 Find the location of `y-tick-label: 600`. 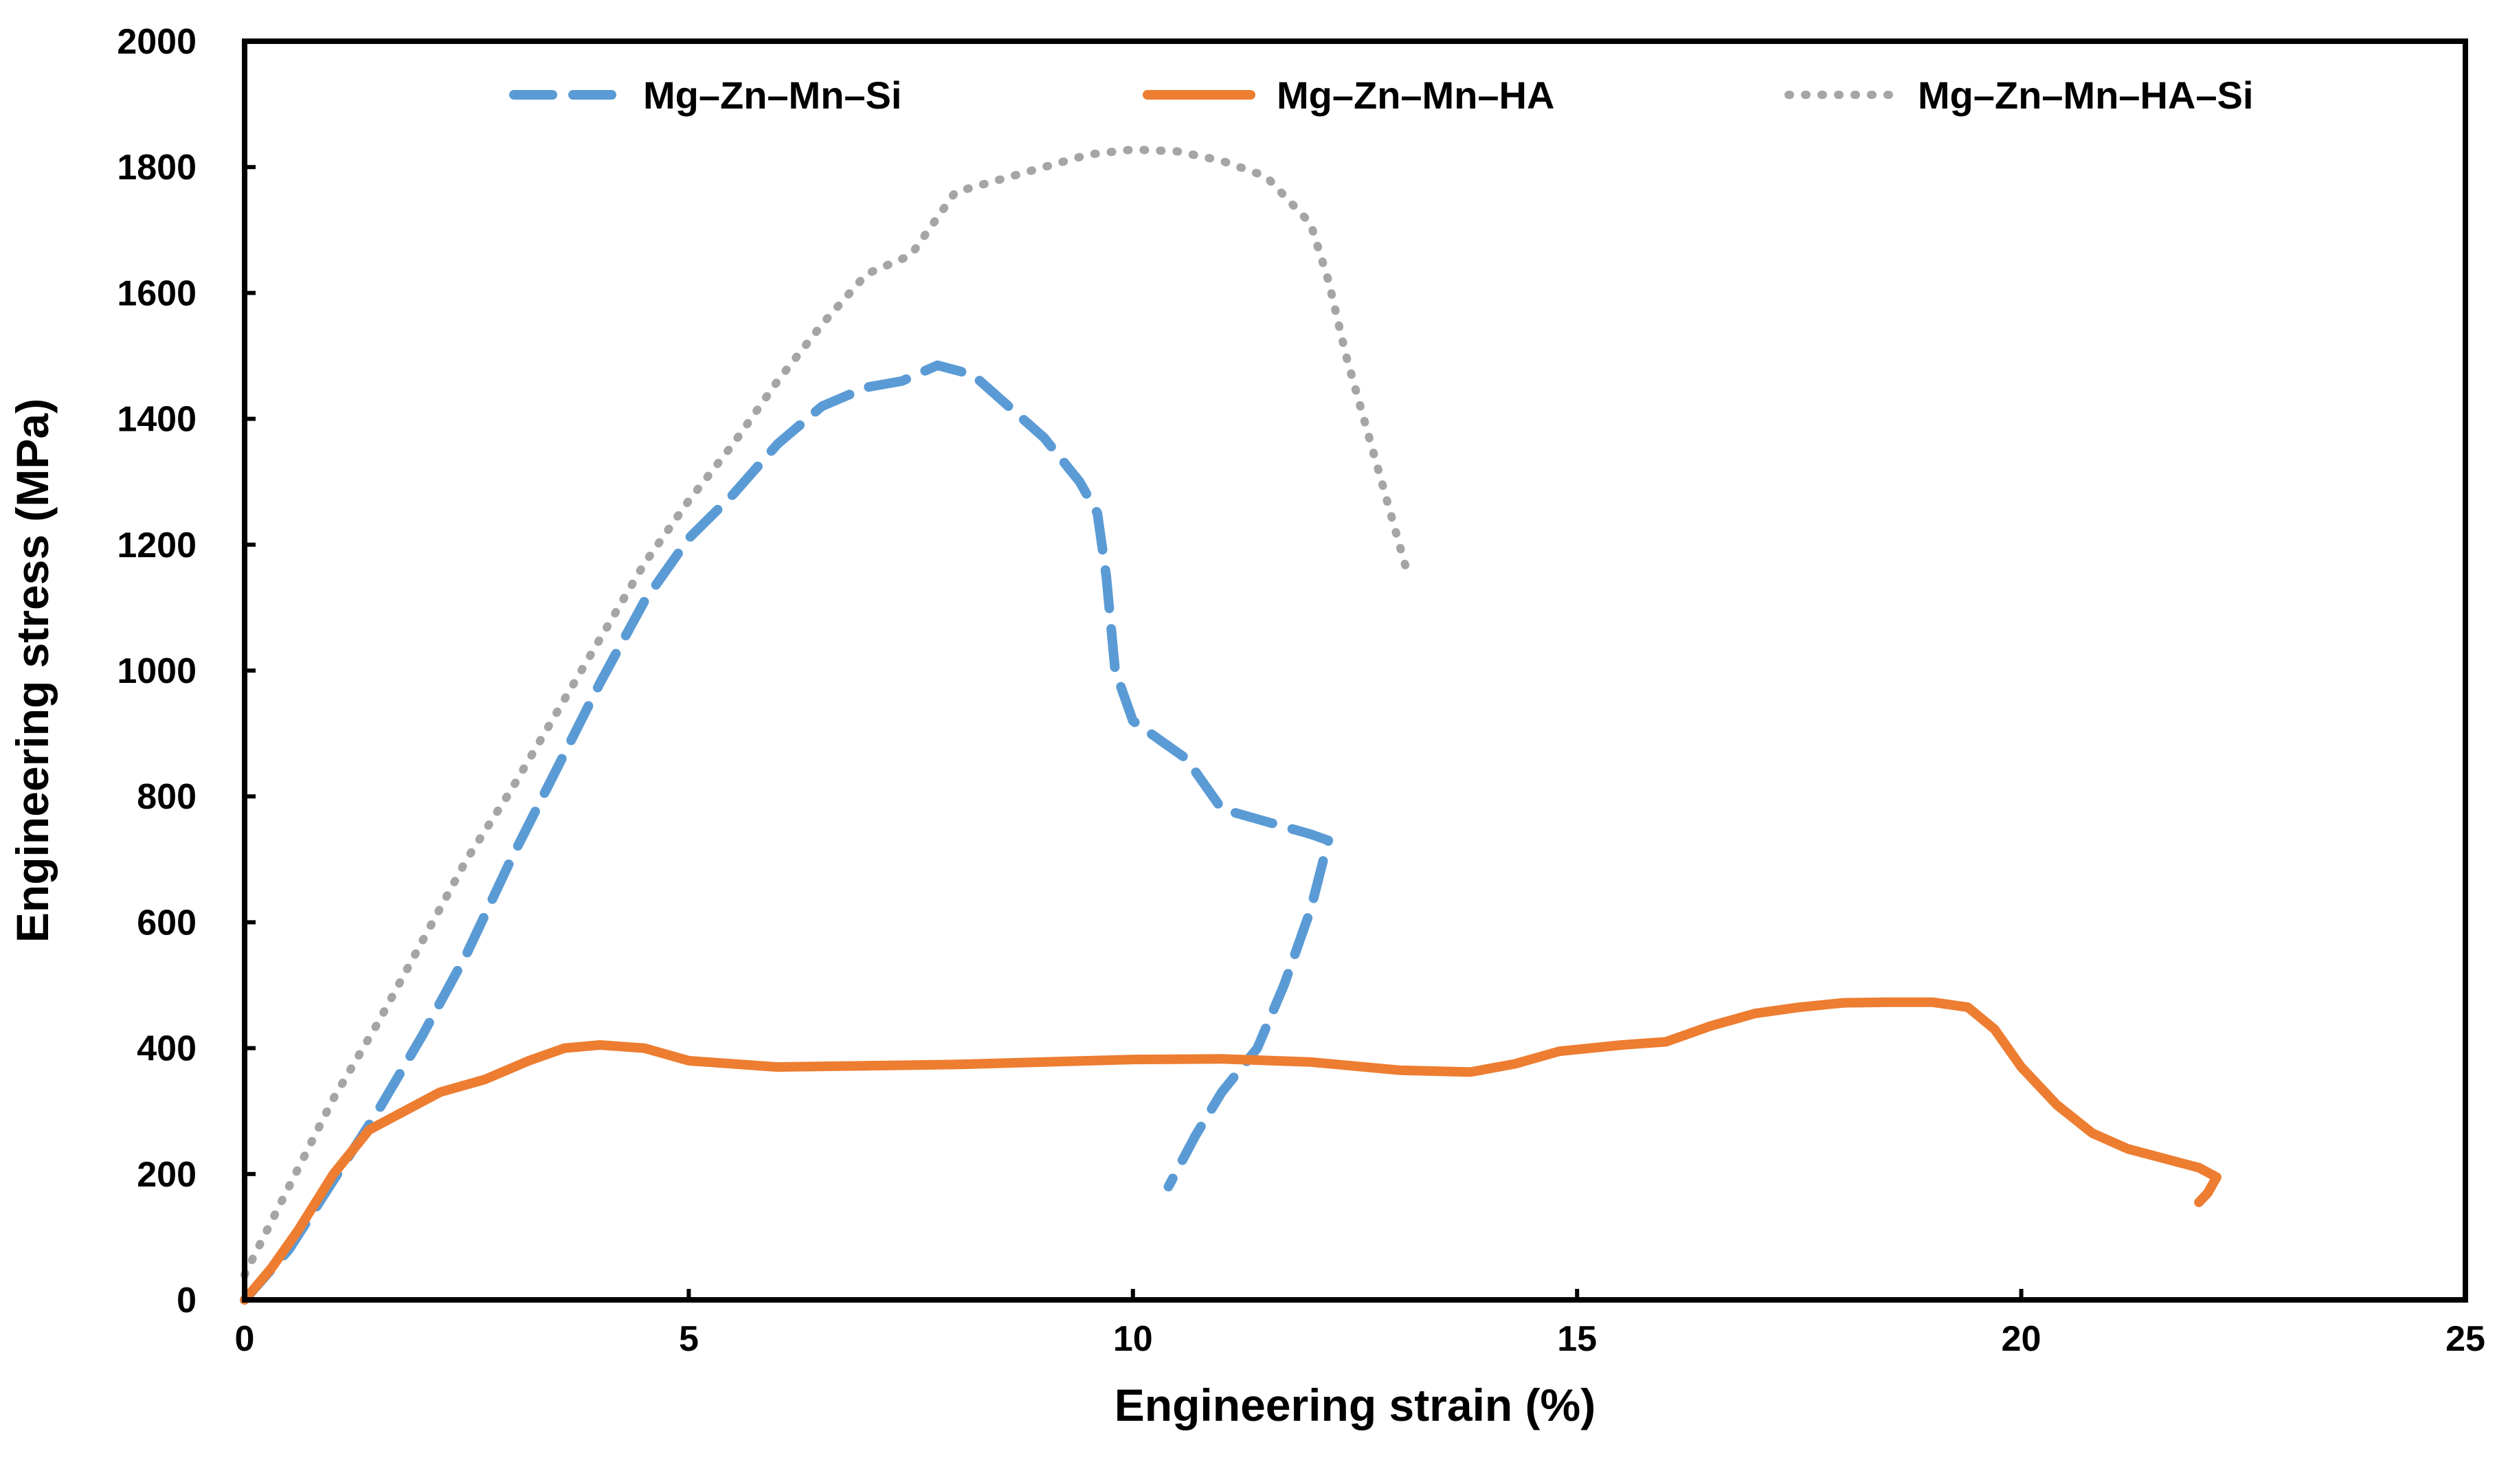

y-tick-label: 600 is located at coordinates (167, 923).